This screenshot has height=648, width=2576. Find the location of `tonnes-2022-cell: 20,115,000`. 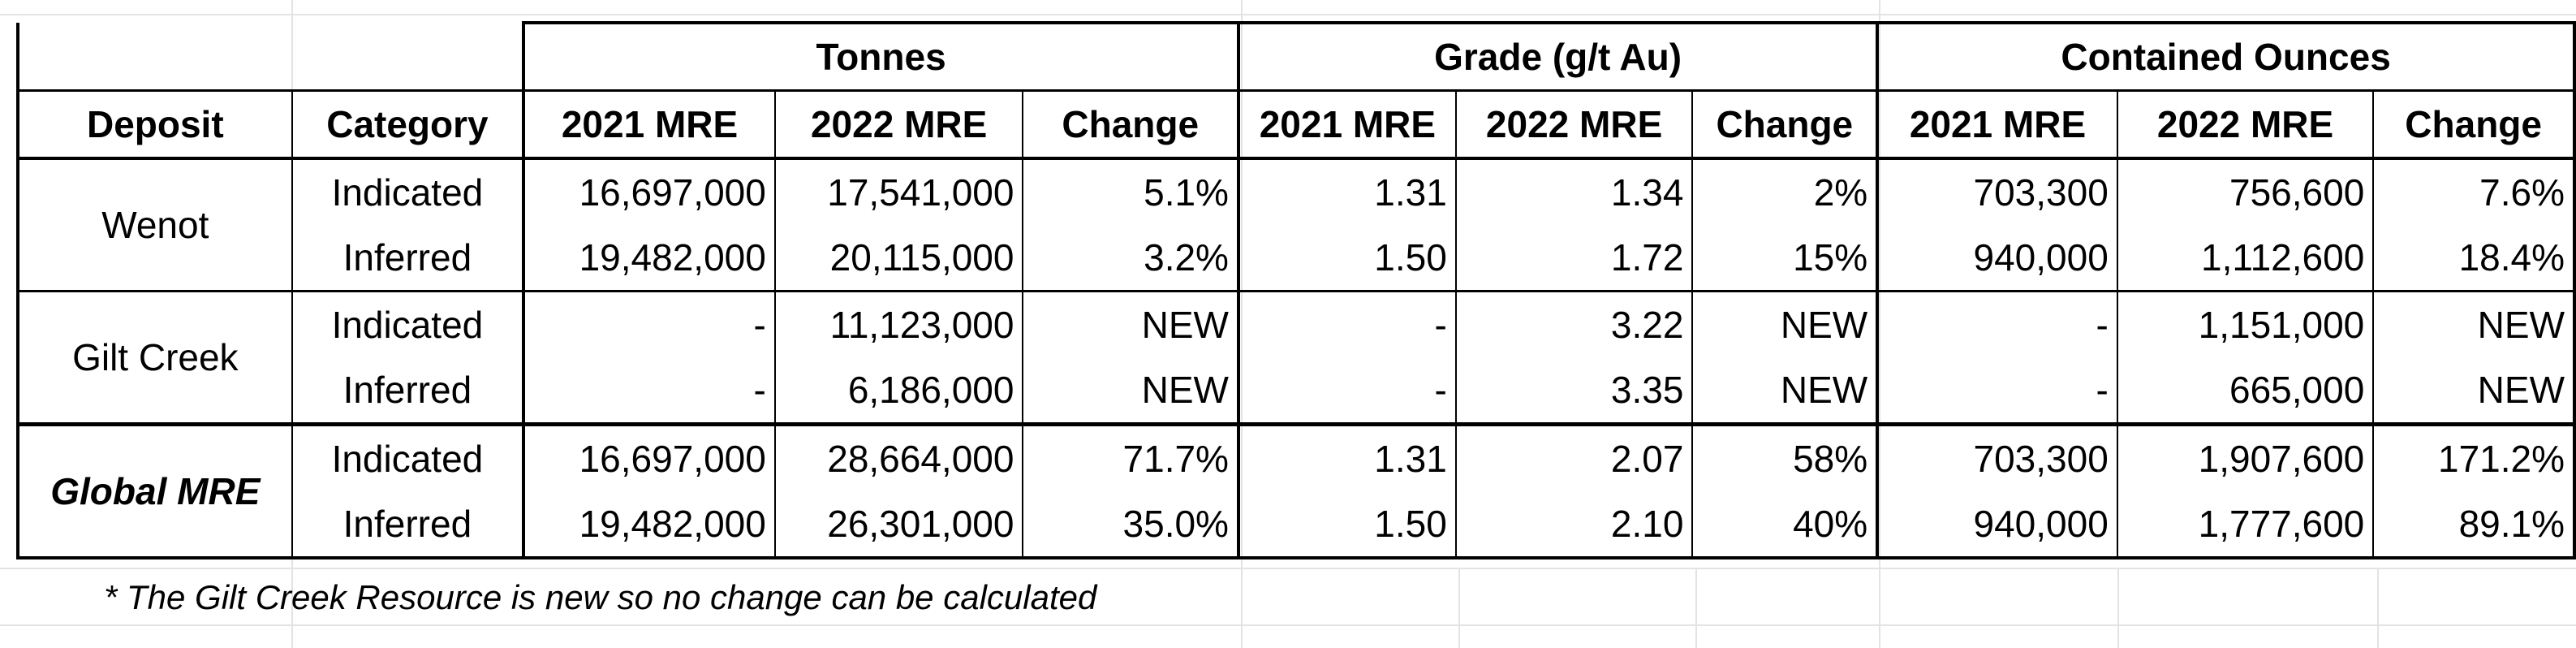

tonnes-2022-cell: 20,115,000 is located at coordinates (898, 258).